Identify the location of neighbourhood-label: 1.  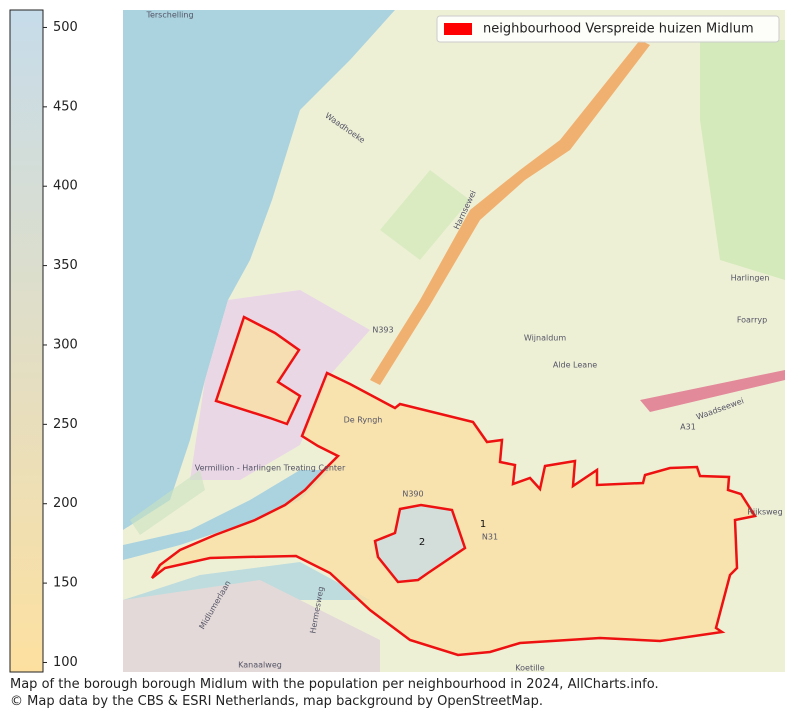
(483, 524).